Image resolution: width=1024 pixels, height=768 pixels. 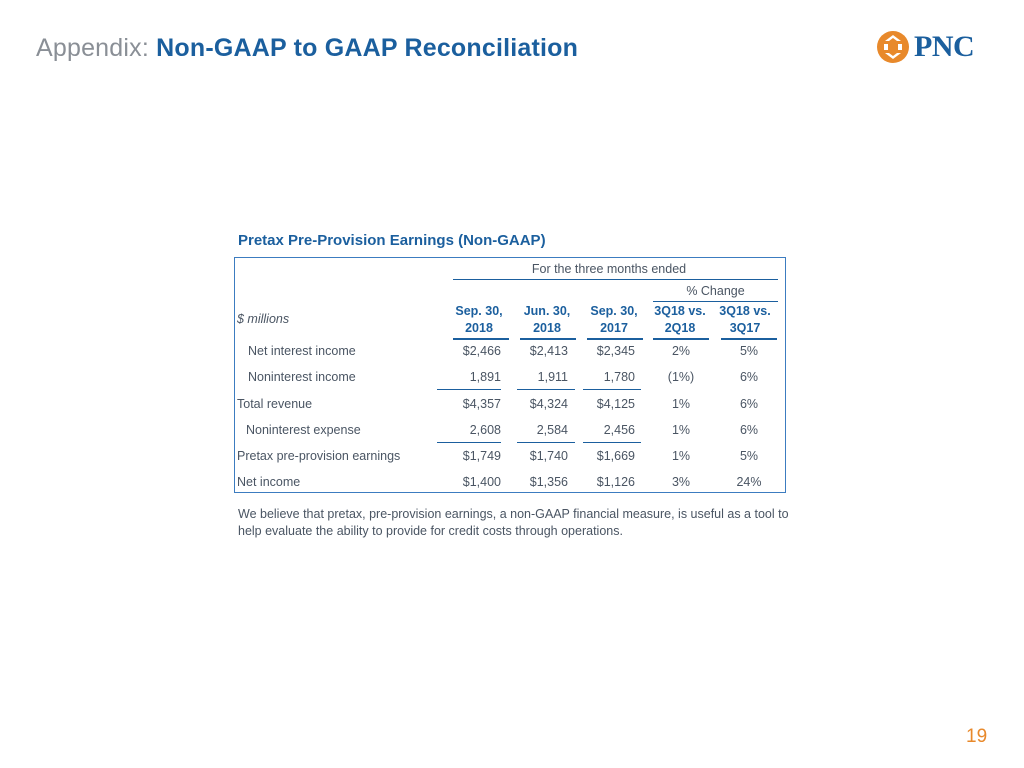 I want to click on units-label: $ millions, so click(x=263, y=319).